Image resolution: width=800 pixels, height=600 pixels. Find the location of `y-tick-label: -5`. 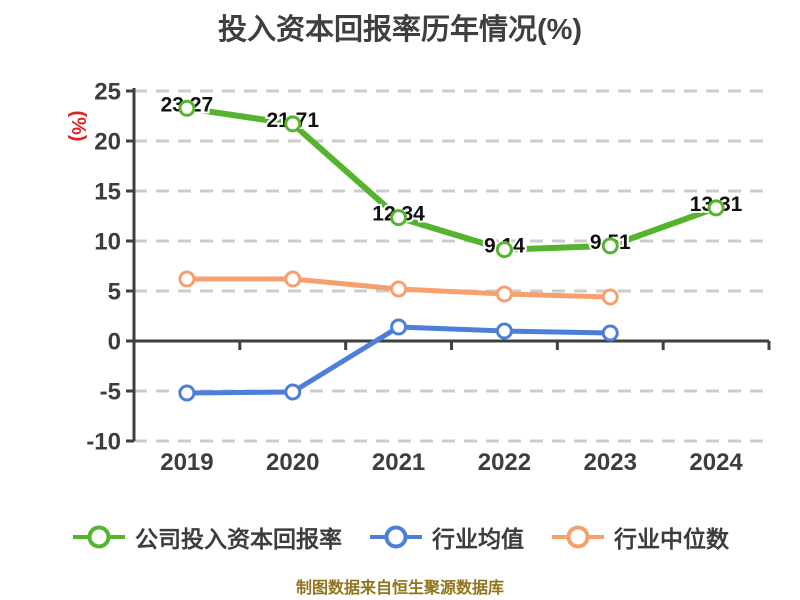

y-tick-label: -5 is located at coordinates (110, 392).